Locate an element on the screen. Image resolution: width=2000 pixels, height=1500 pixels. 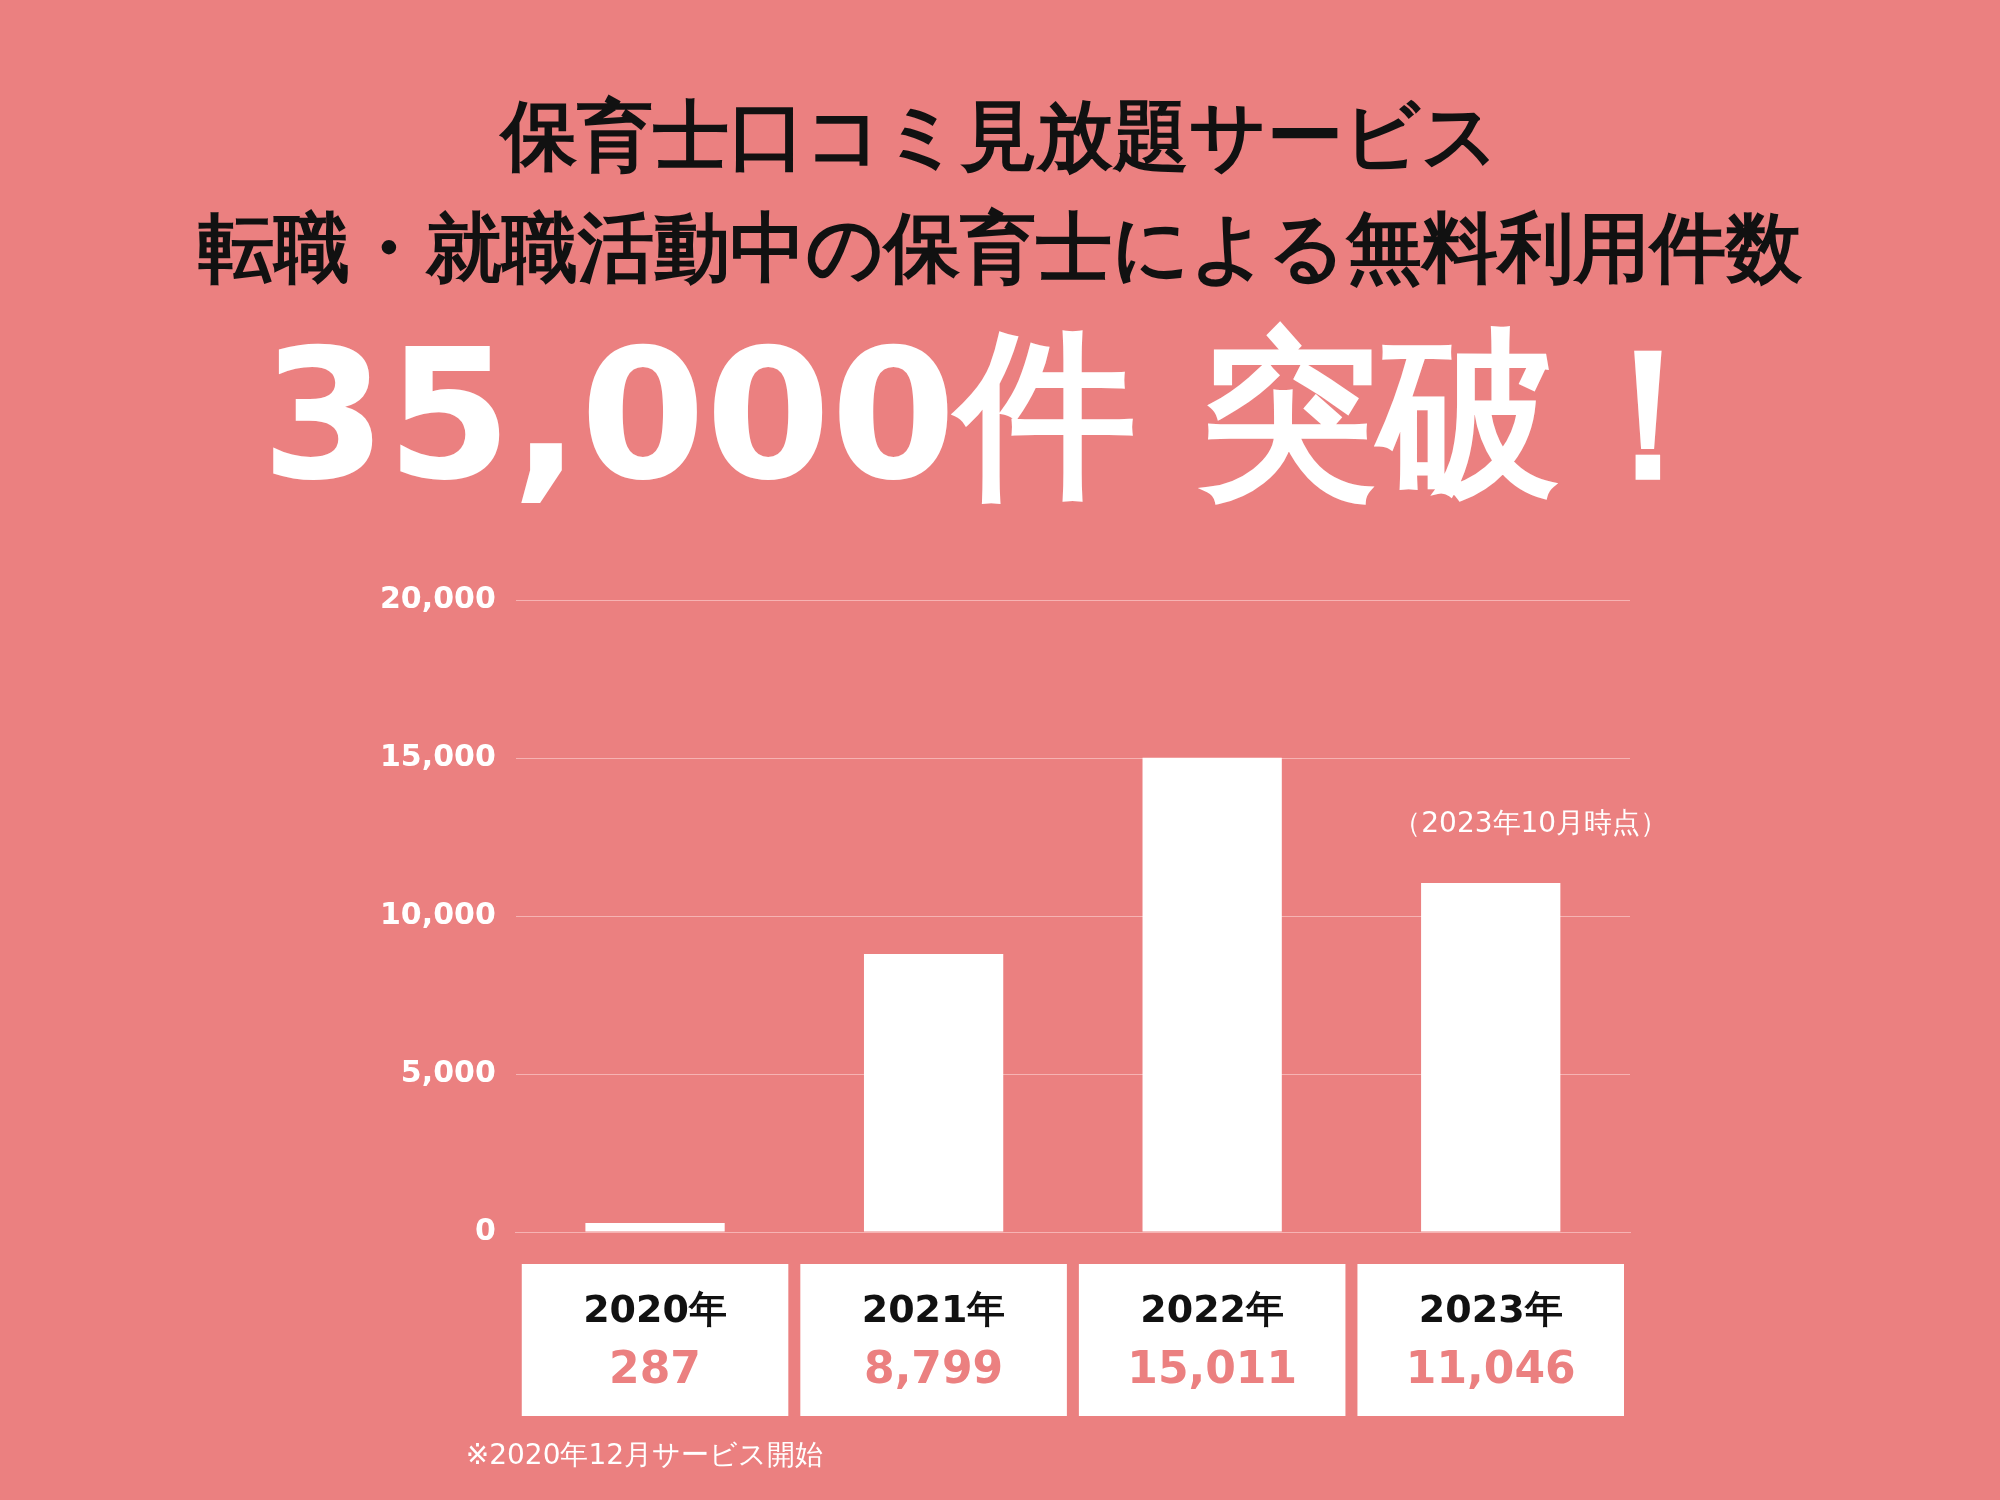
y-tick-label: 5,000 is located at coordinates (448, 1071).